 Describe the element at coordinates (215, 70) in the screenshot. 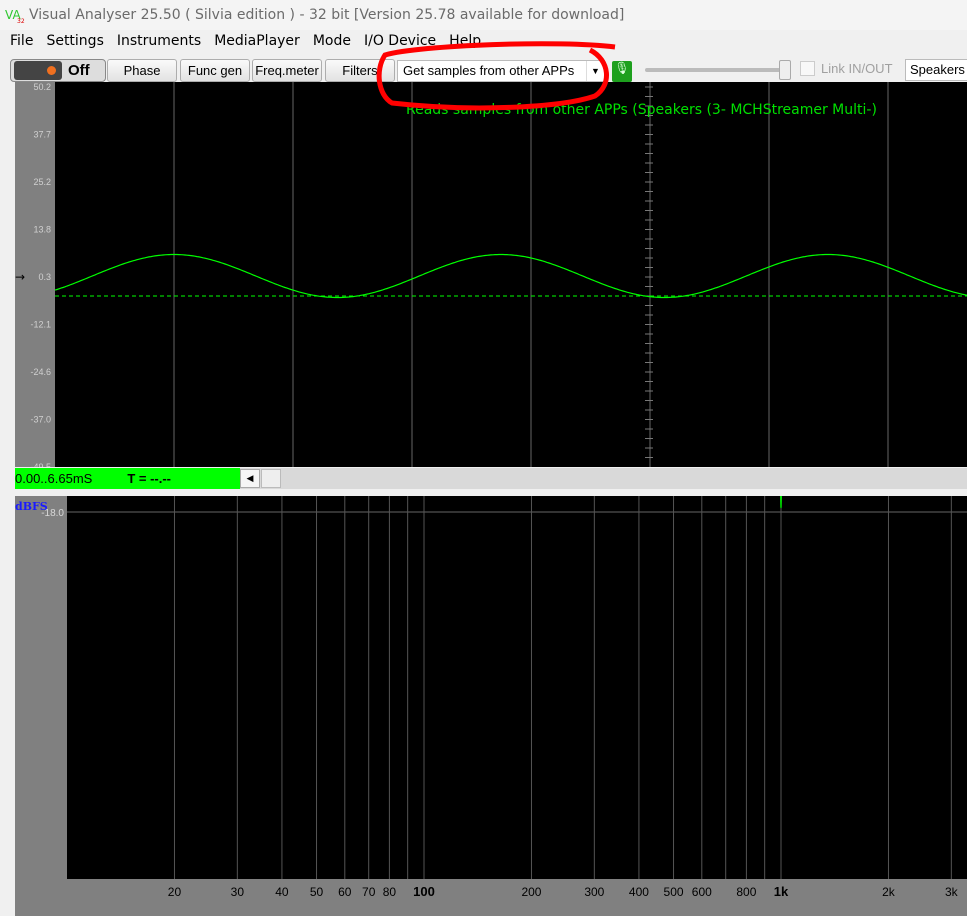

I see `func-gen-button: Func gen` at that location.